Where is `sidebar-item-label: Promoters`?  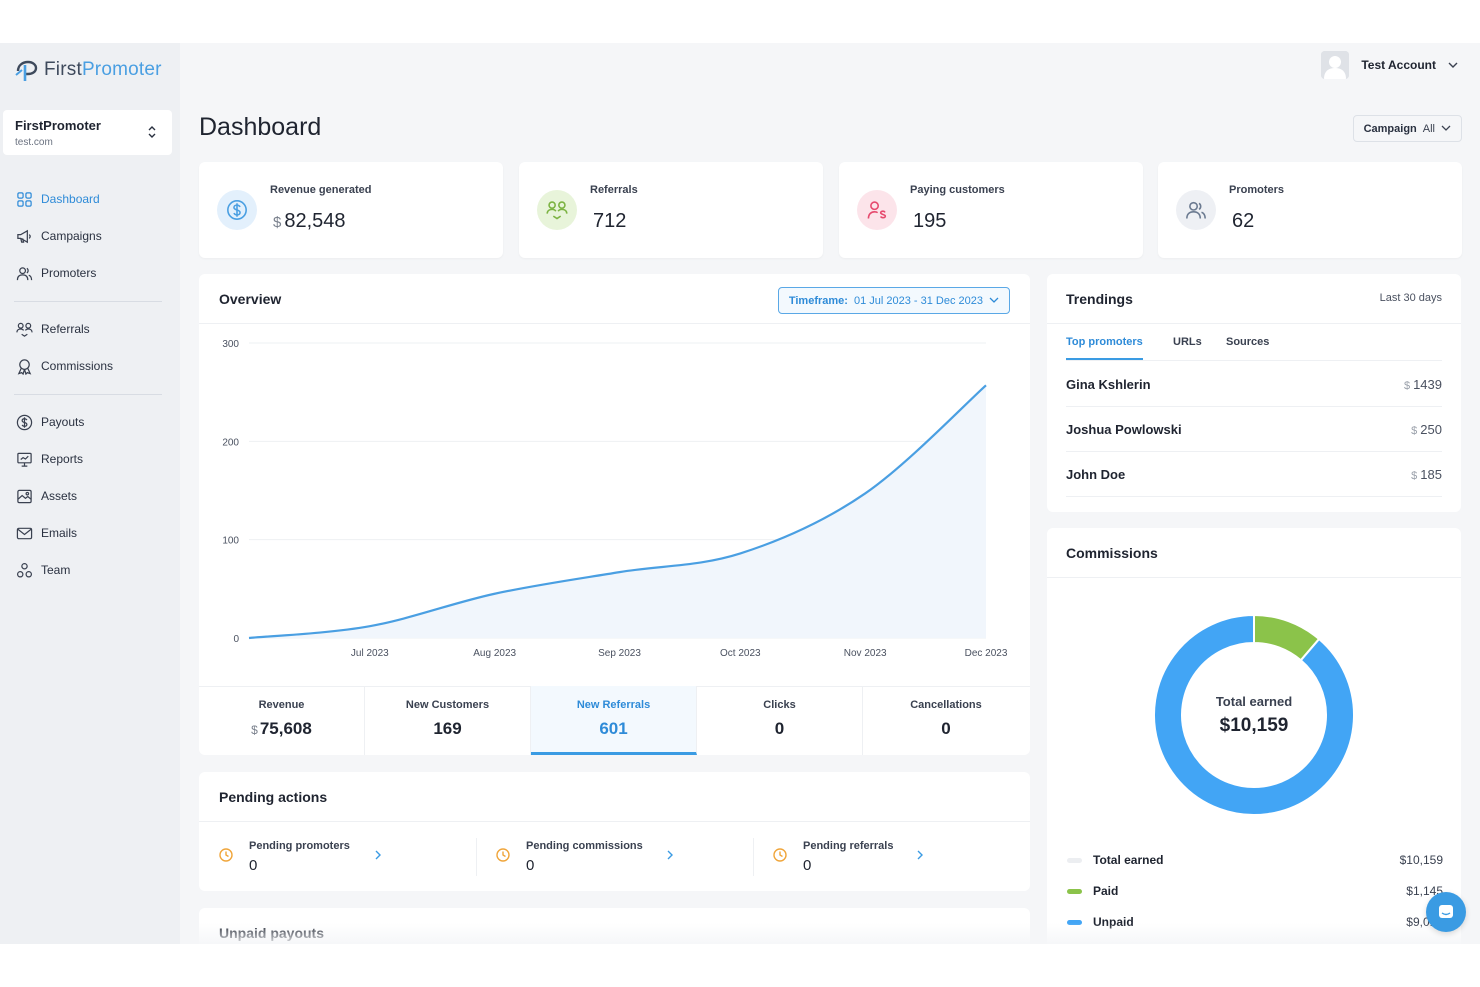
sidebar-item-label: Promoters is located at coordinates (69, 273).